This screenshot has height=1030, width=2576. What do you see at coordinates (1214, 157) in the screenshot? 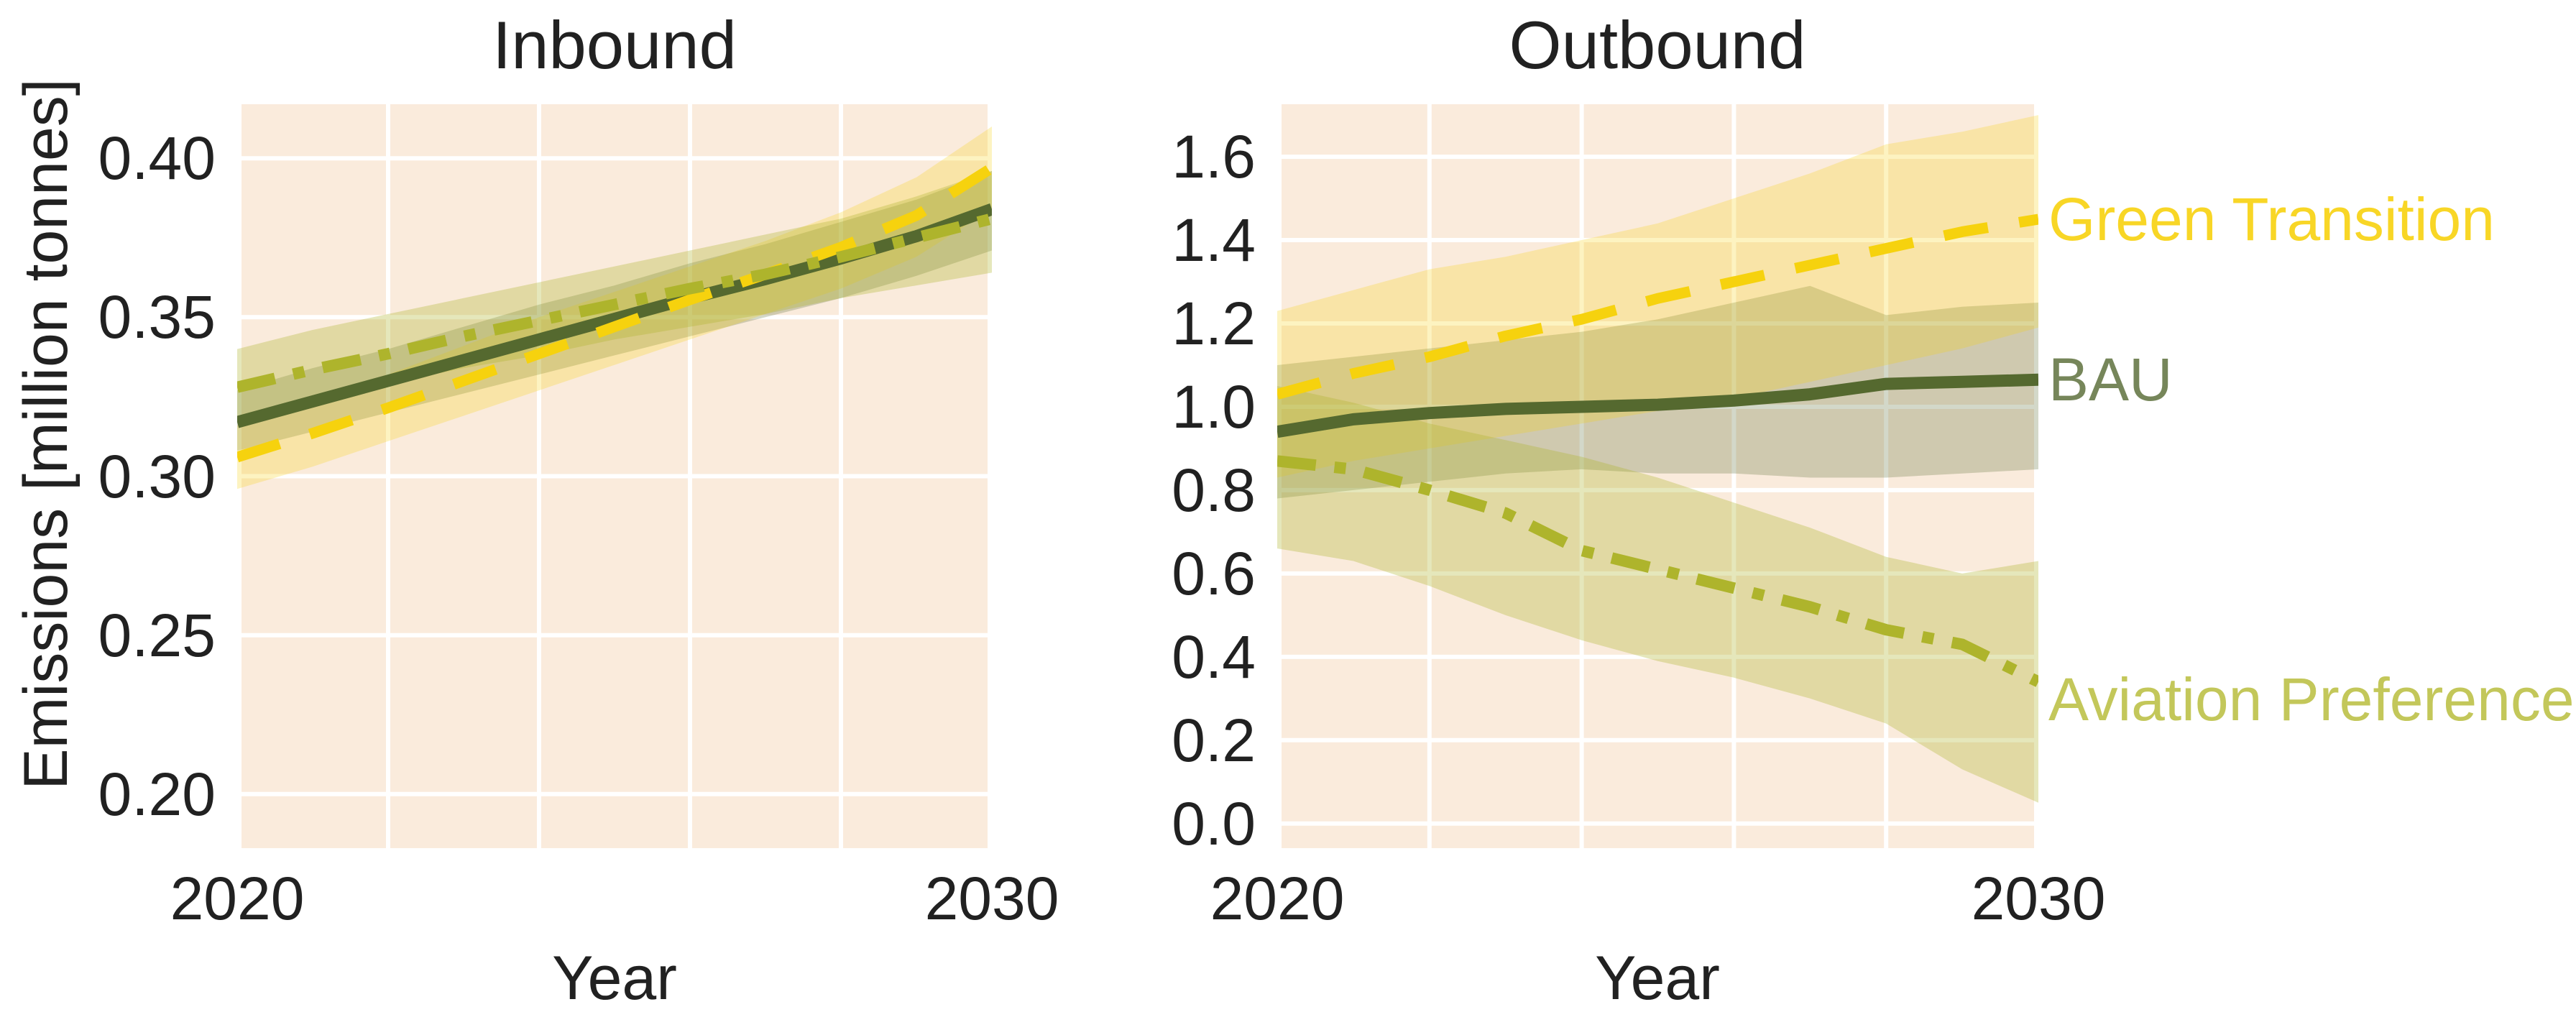
I see `outbound-y-tick-1.6: 1.6` at bounding box center [1214, 157].